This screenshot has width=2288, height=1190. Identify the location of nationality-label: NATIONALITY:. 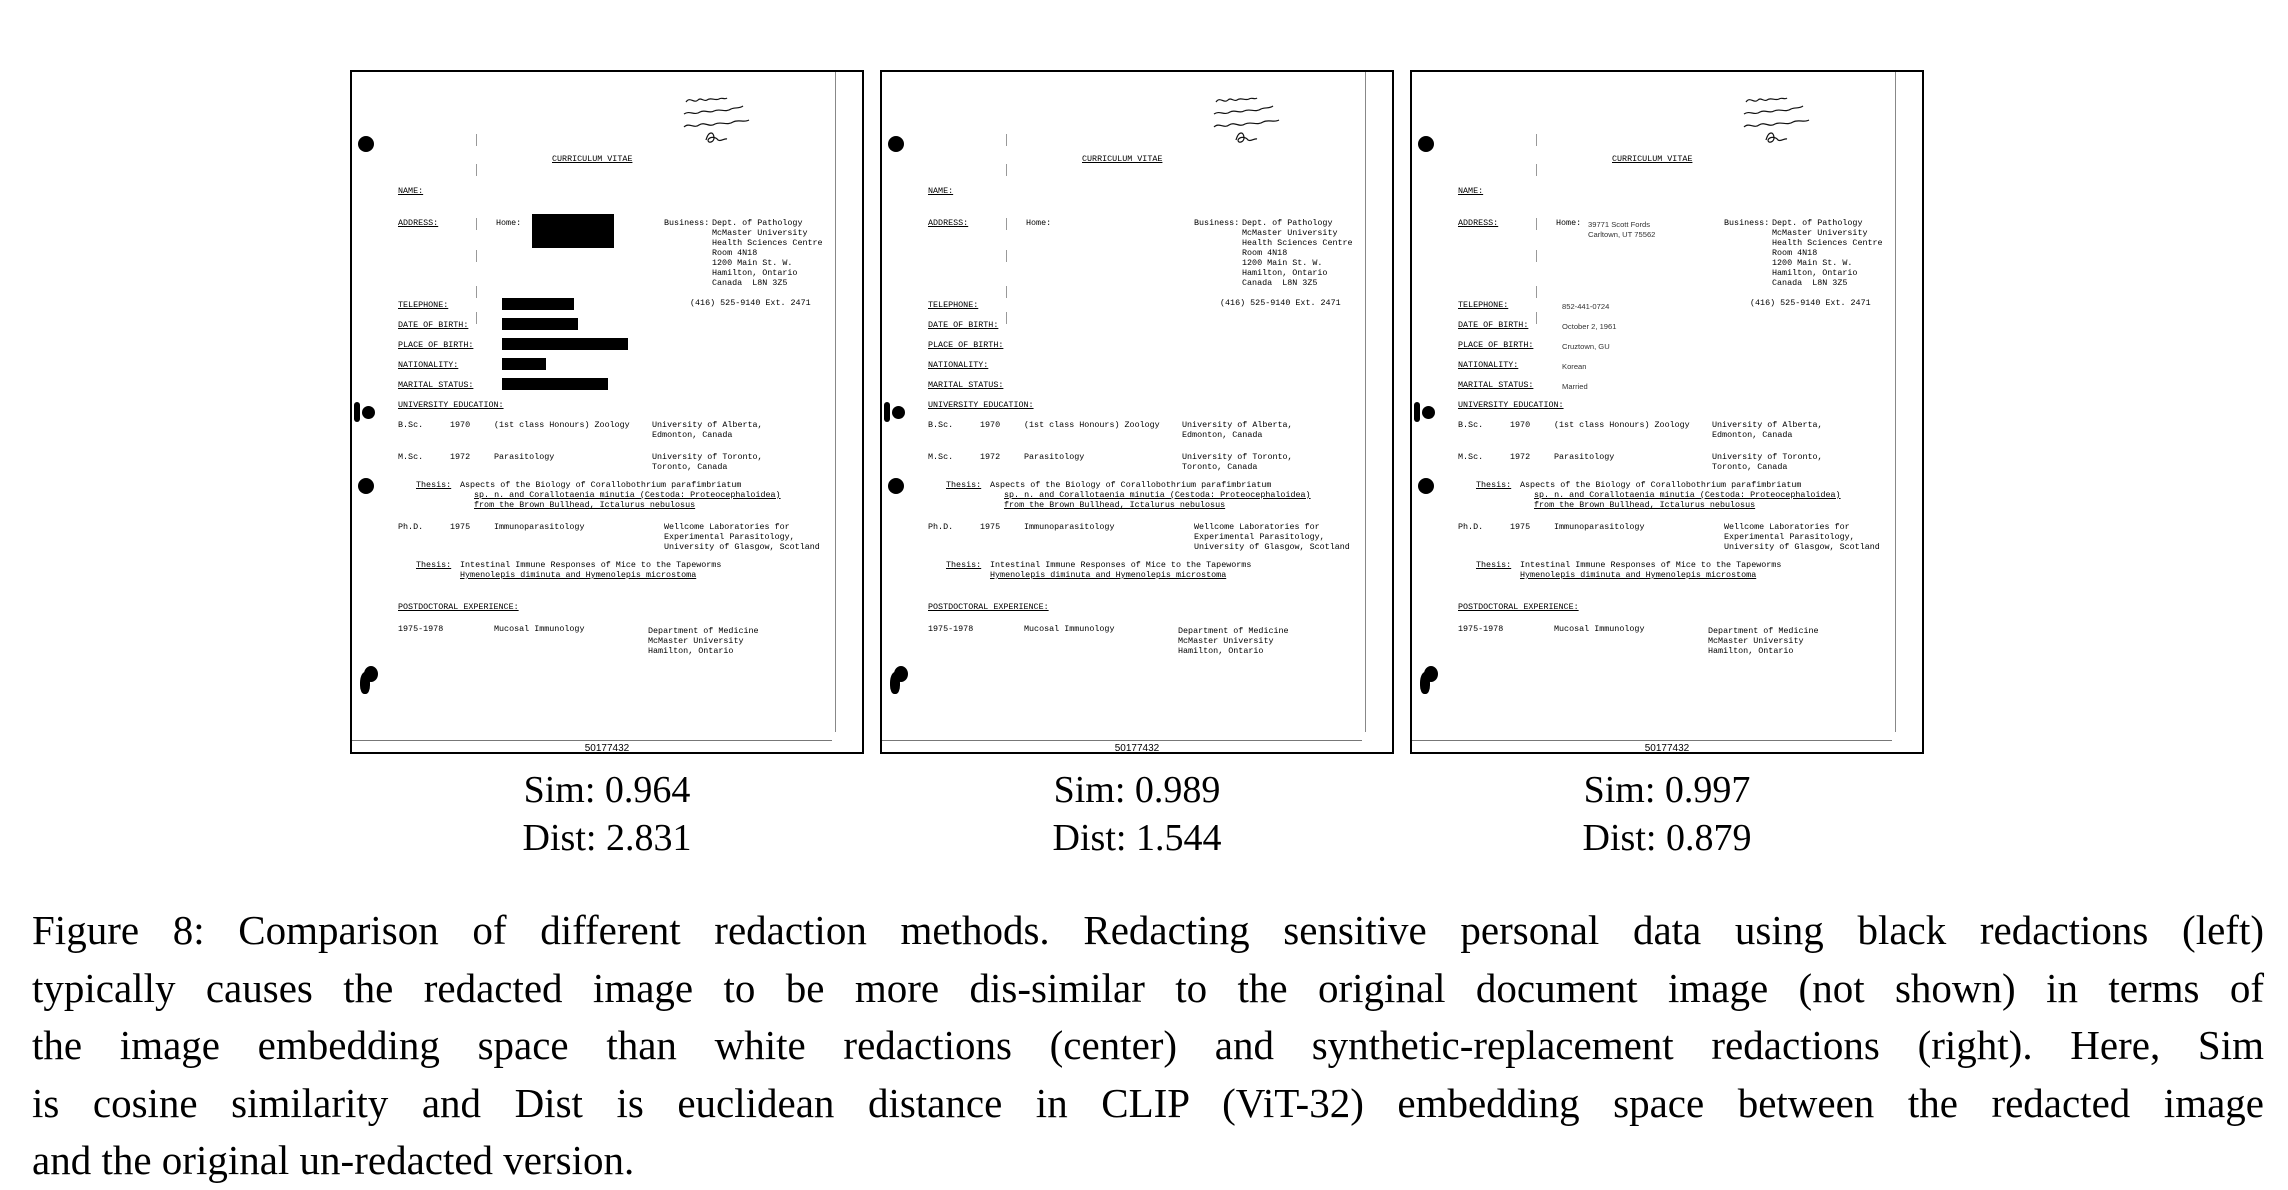
(958, 365).